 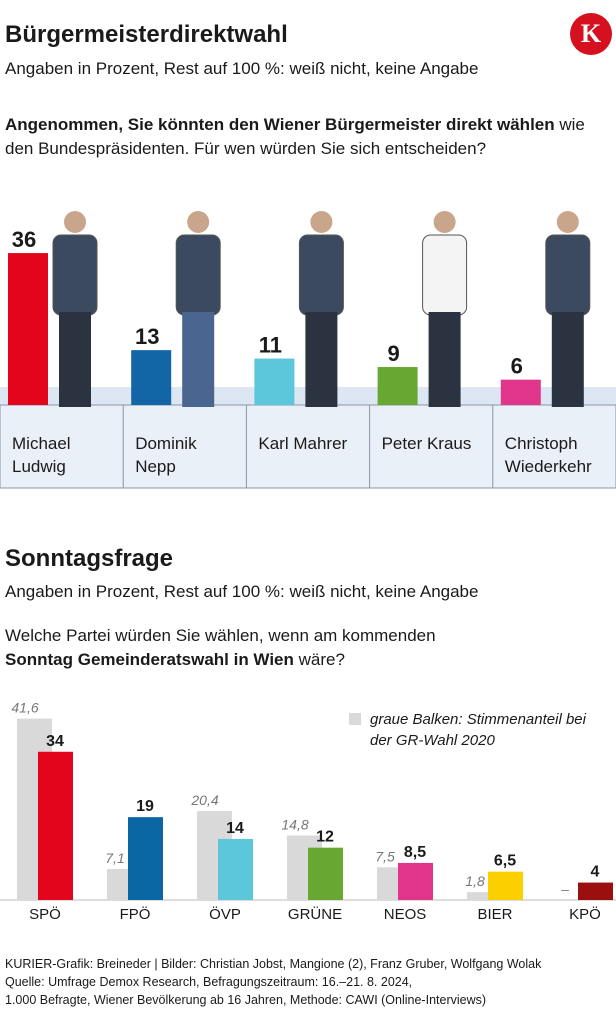 What do you see at coordinates (517, 366) in the screenshot?
I see `value-label: 6` at bounding box center [517, 366].